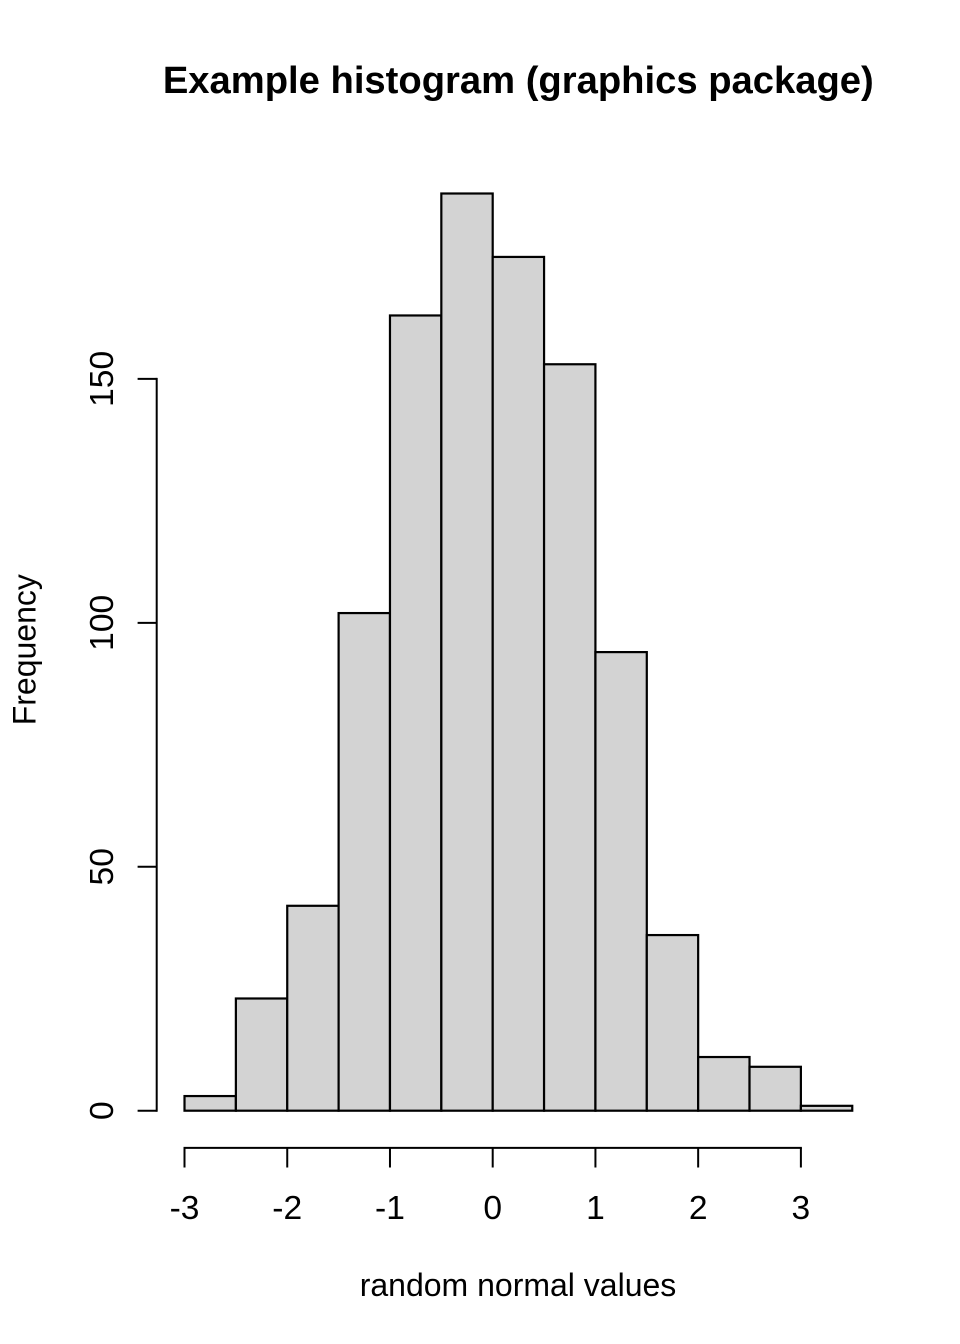 This screenshot has width=960, height=1344. What do you see at coordinates (595, 1208) in the screenshot?
I see `svg-text: 1` at bounding box center [595, 1208].